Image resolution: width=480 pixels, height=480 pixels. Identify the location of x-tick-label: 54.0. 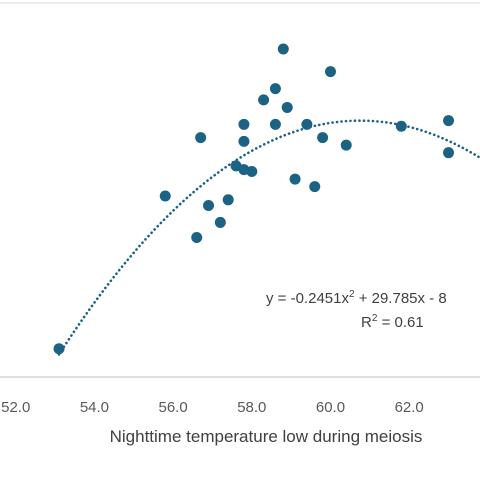
(94, 407).